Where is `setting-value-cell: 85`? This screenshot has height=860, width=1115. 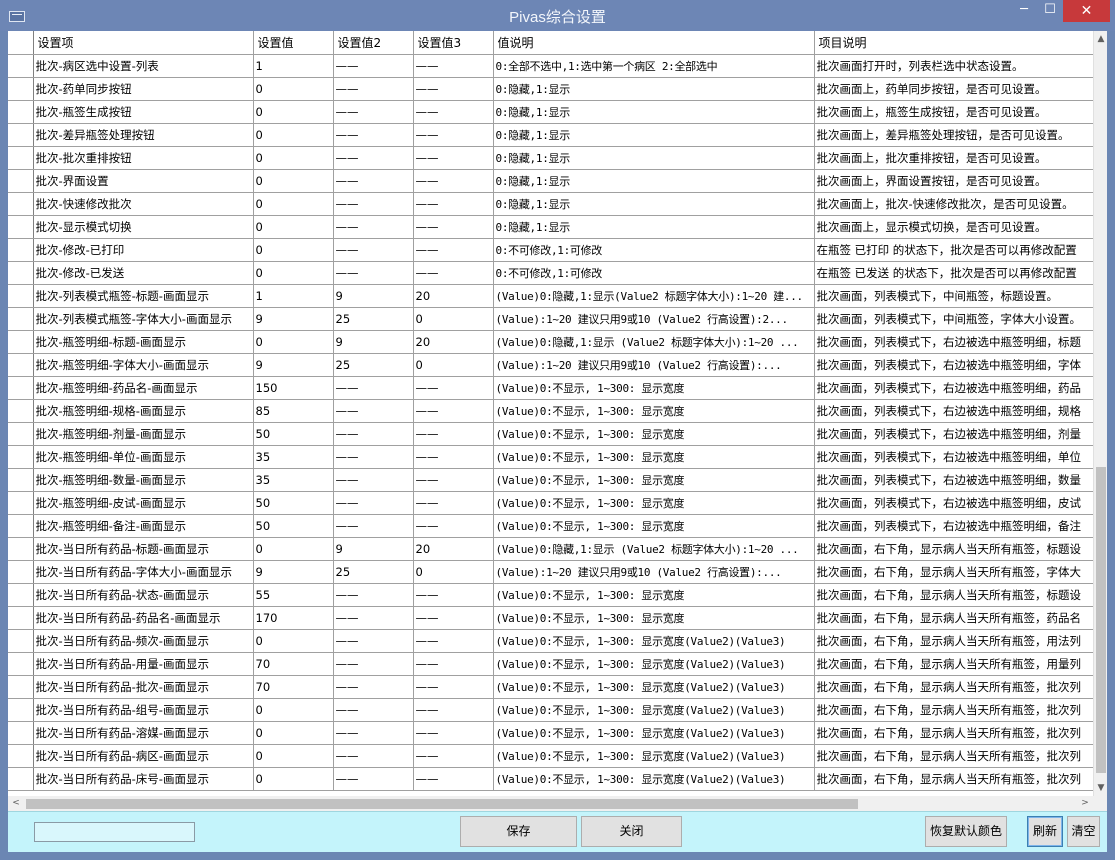 setting-value-cell: 85 is located at coordinates (293, 411).